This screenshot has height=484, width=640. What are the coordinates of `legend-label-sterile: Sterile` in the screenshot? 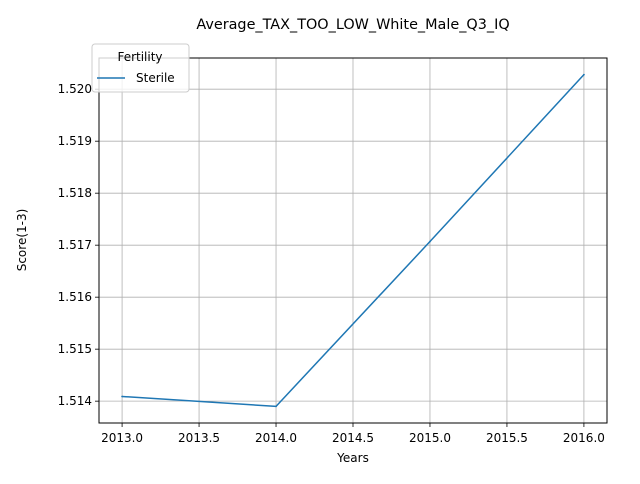 It's located at (155, 78).